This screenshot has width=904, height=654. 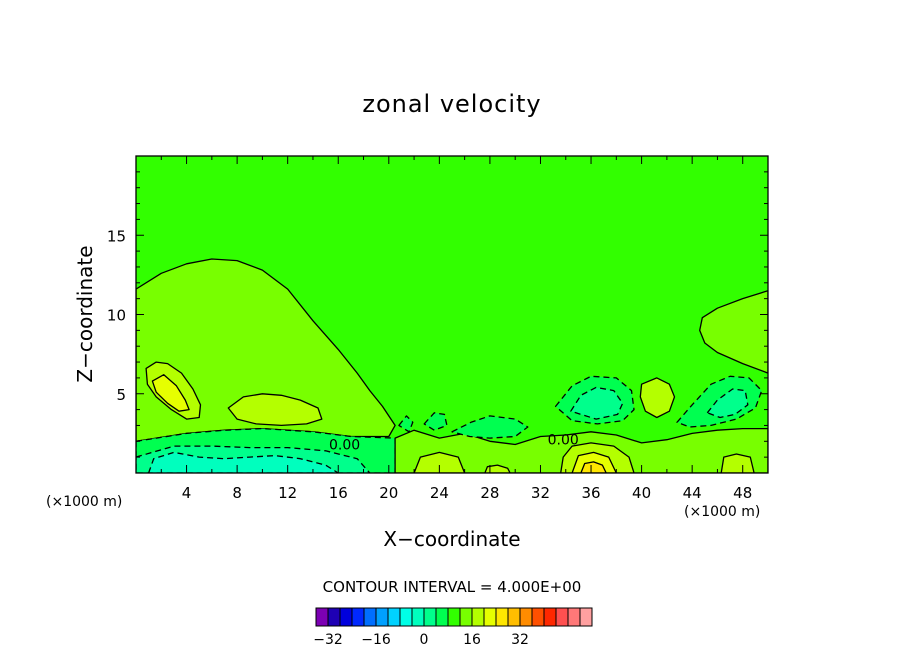 I want to click on x-unit-right: (×1000 m), so click(x=722, y=512).